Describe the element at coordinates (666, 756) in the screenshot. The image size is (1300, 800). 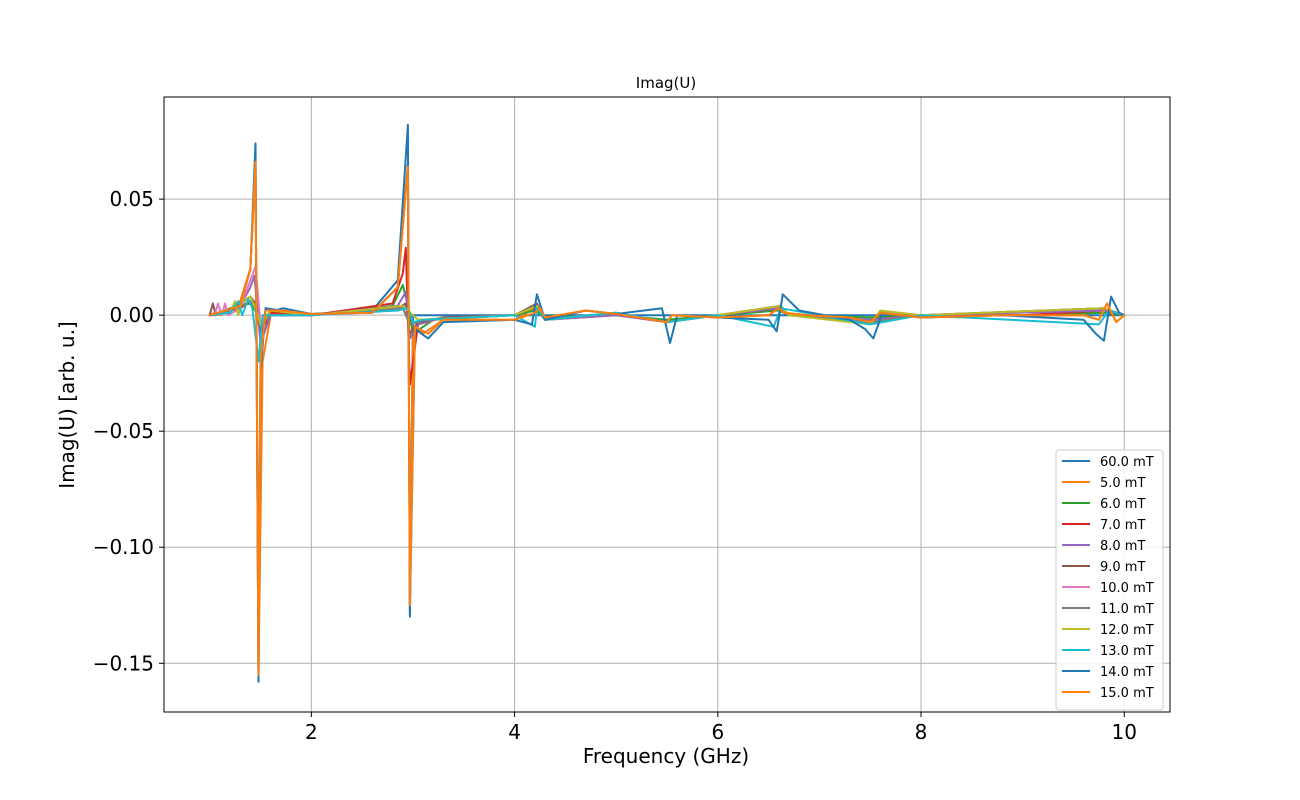
I see `x-axis-title: Frequency (GHz)` at that location.